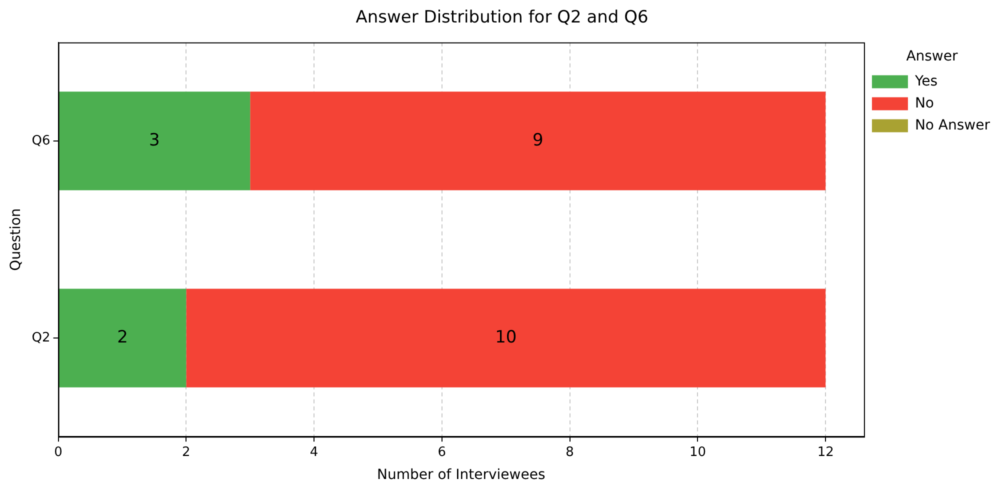  Describe the element at coordinates (926, 81) in the screenshot. I see `legend-label: Yes` at that location.